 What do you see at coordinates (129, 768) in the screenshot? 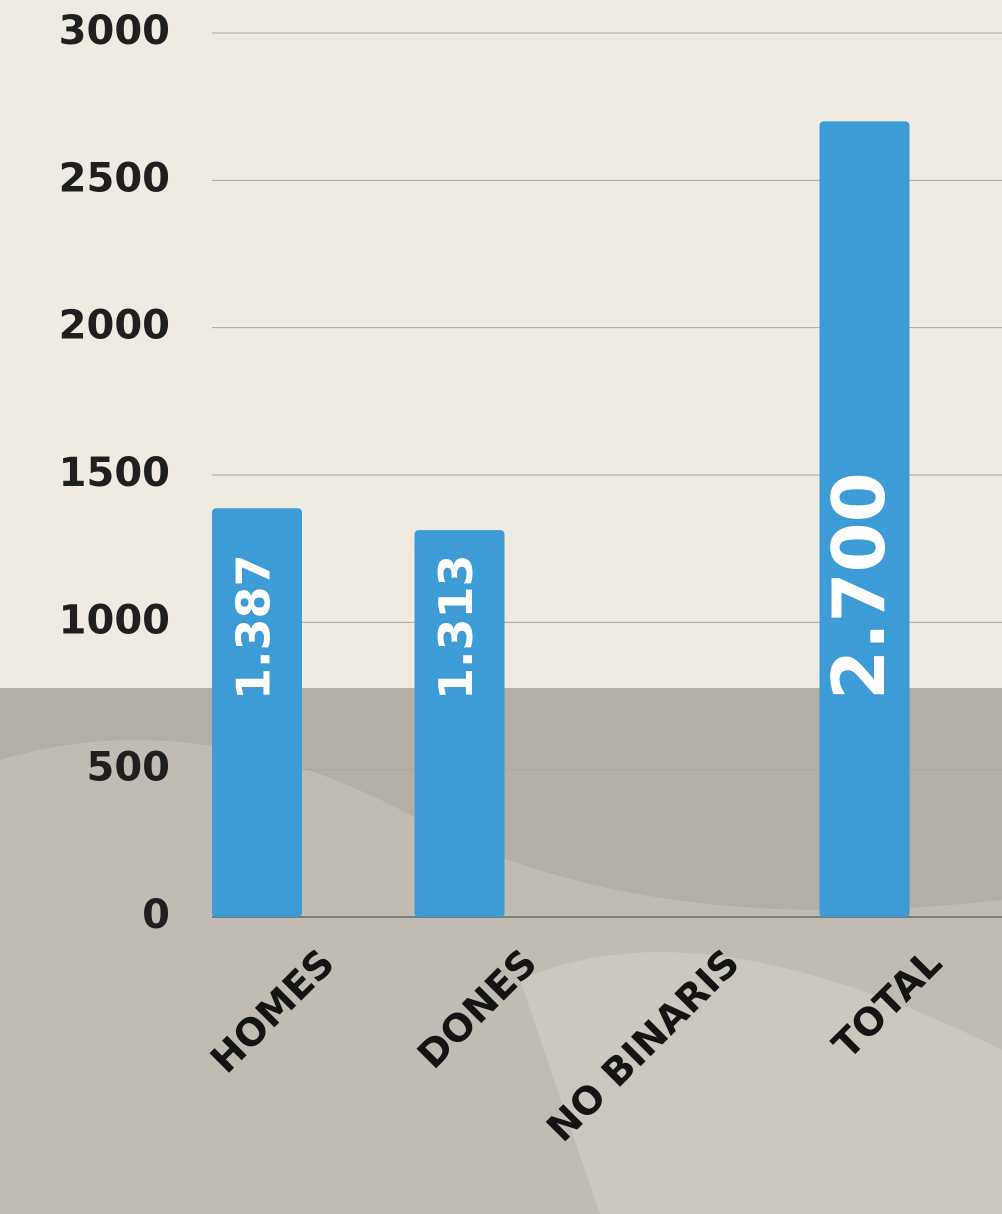
I see `y-tick-label: 500` at bounding box center [129, 768].